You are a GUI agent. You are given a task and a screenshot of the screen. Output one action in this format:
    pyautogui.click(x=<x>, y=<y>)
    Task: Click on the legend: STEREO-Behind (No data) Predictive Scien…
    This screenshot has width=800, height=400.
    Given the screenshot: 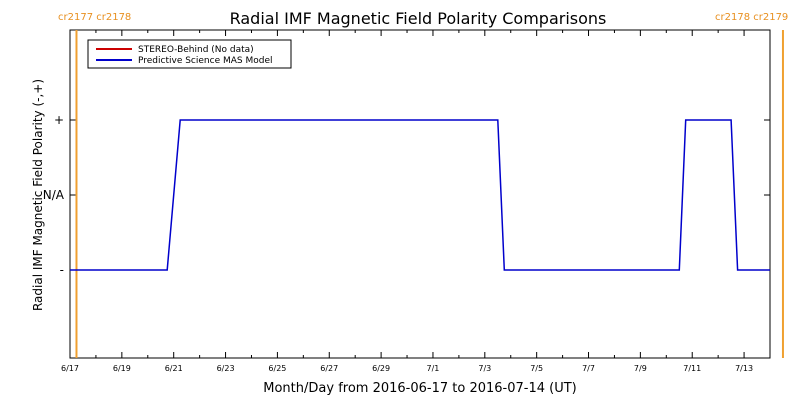 What is the action you would take?
    pyautogui.click(x=189, y=54)
    